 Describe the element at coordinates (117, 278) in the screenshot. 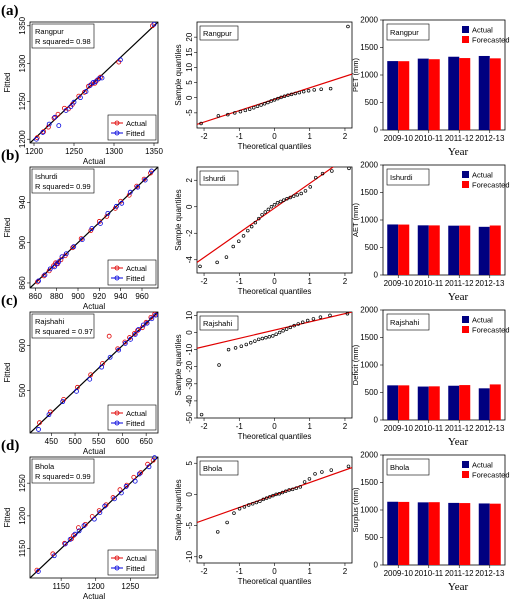

I see `legend-fitted-marker` at that location.